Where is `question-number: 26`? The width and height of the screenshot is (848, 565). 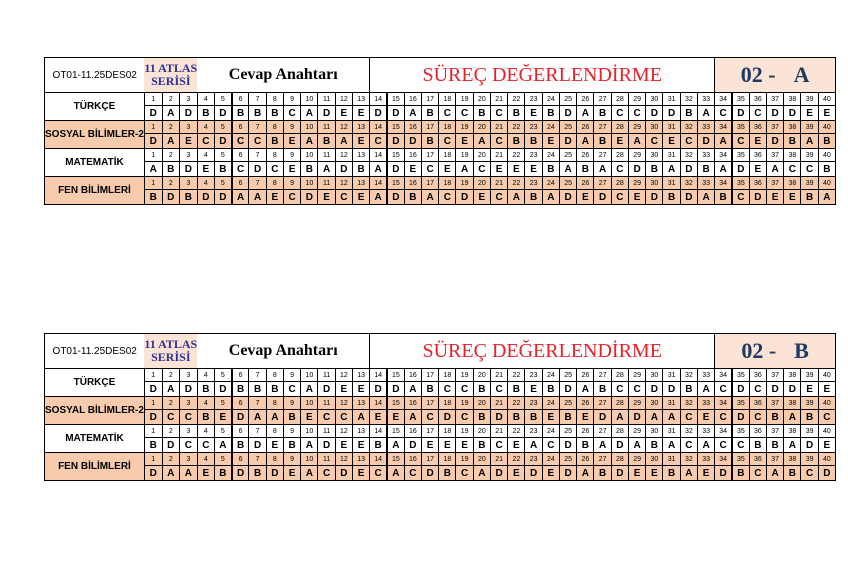 question-number: 26 is located at coordinates (585, 99).